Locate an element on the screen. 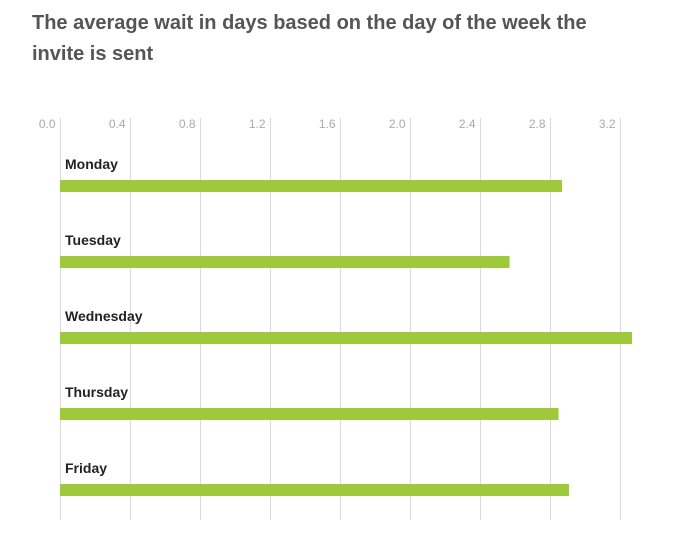 The width and height of the screenshot is (682, 550). x-tick-label: 1.6 is located at coordinates (327, 124).